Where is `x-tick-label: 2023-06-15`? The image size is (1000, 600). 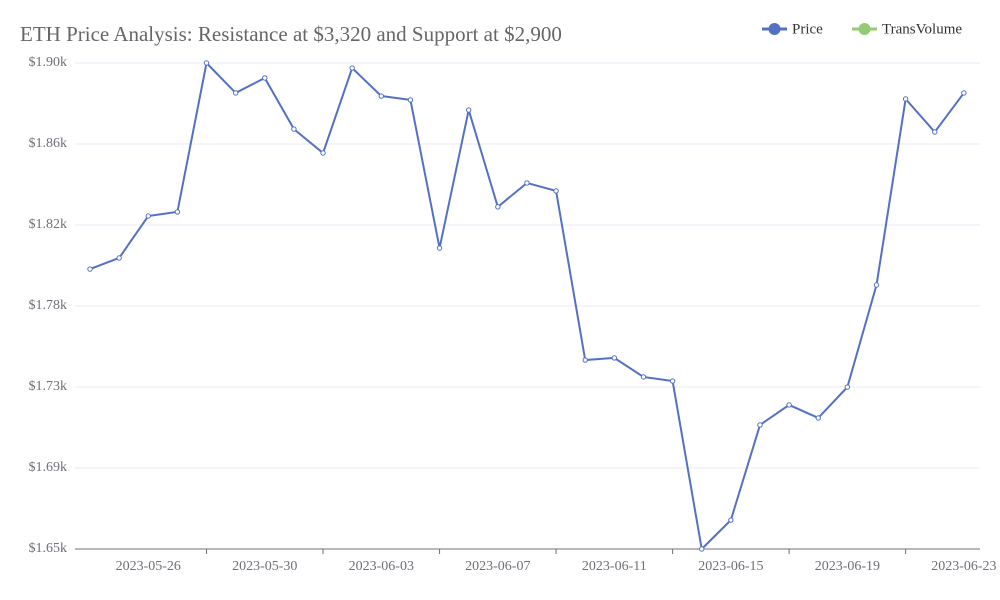
x-tick-label: 2023-06-15 is located at coordinates (730, 566).